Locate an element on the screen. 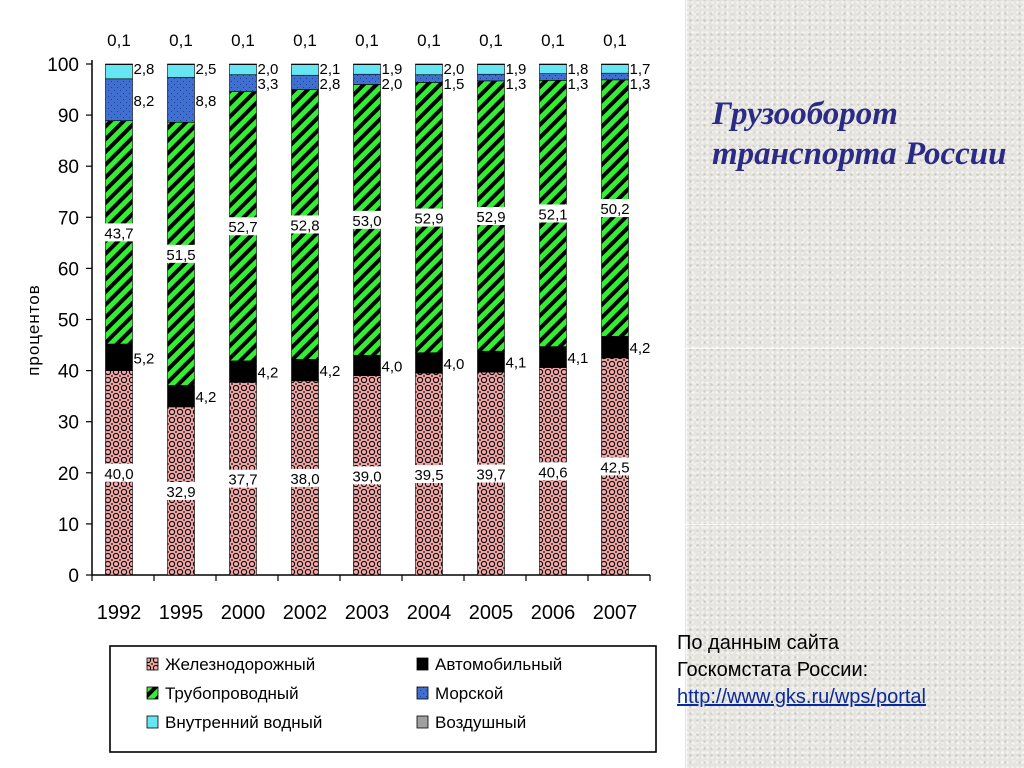 The image size is (1024, 768). legend-box is located at coordinates (383, 699).